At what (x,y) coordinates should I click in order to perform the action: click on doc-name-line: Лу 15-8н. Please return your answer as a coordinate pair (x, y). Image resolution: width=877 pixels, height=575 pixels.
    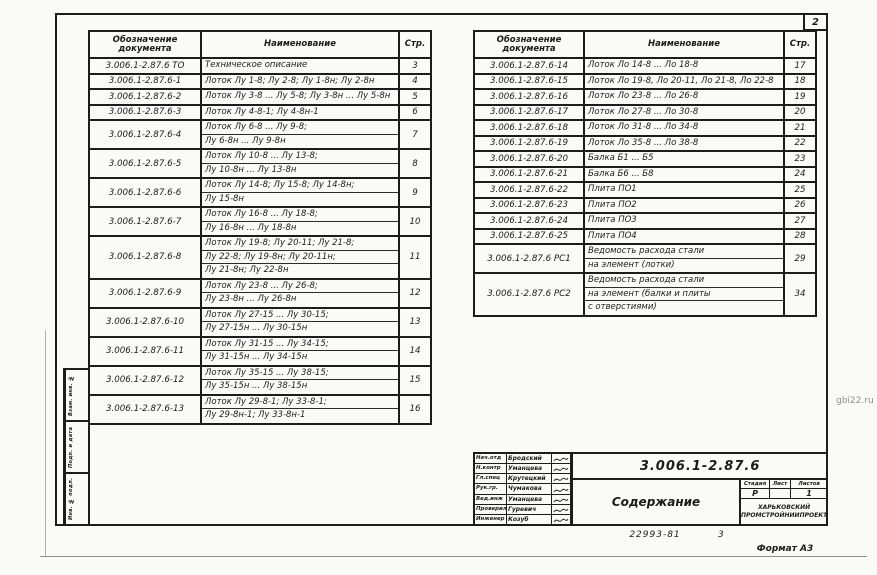
    Looking at the image, I should click on (224, 198).